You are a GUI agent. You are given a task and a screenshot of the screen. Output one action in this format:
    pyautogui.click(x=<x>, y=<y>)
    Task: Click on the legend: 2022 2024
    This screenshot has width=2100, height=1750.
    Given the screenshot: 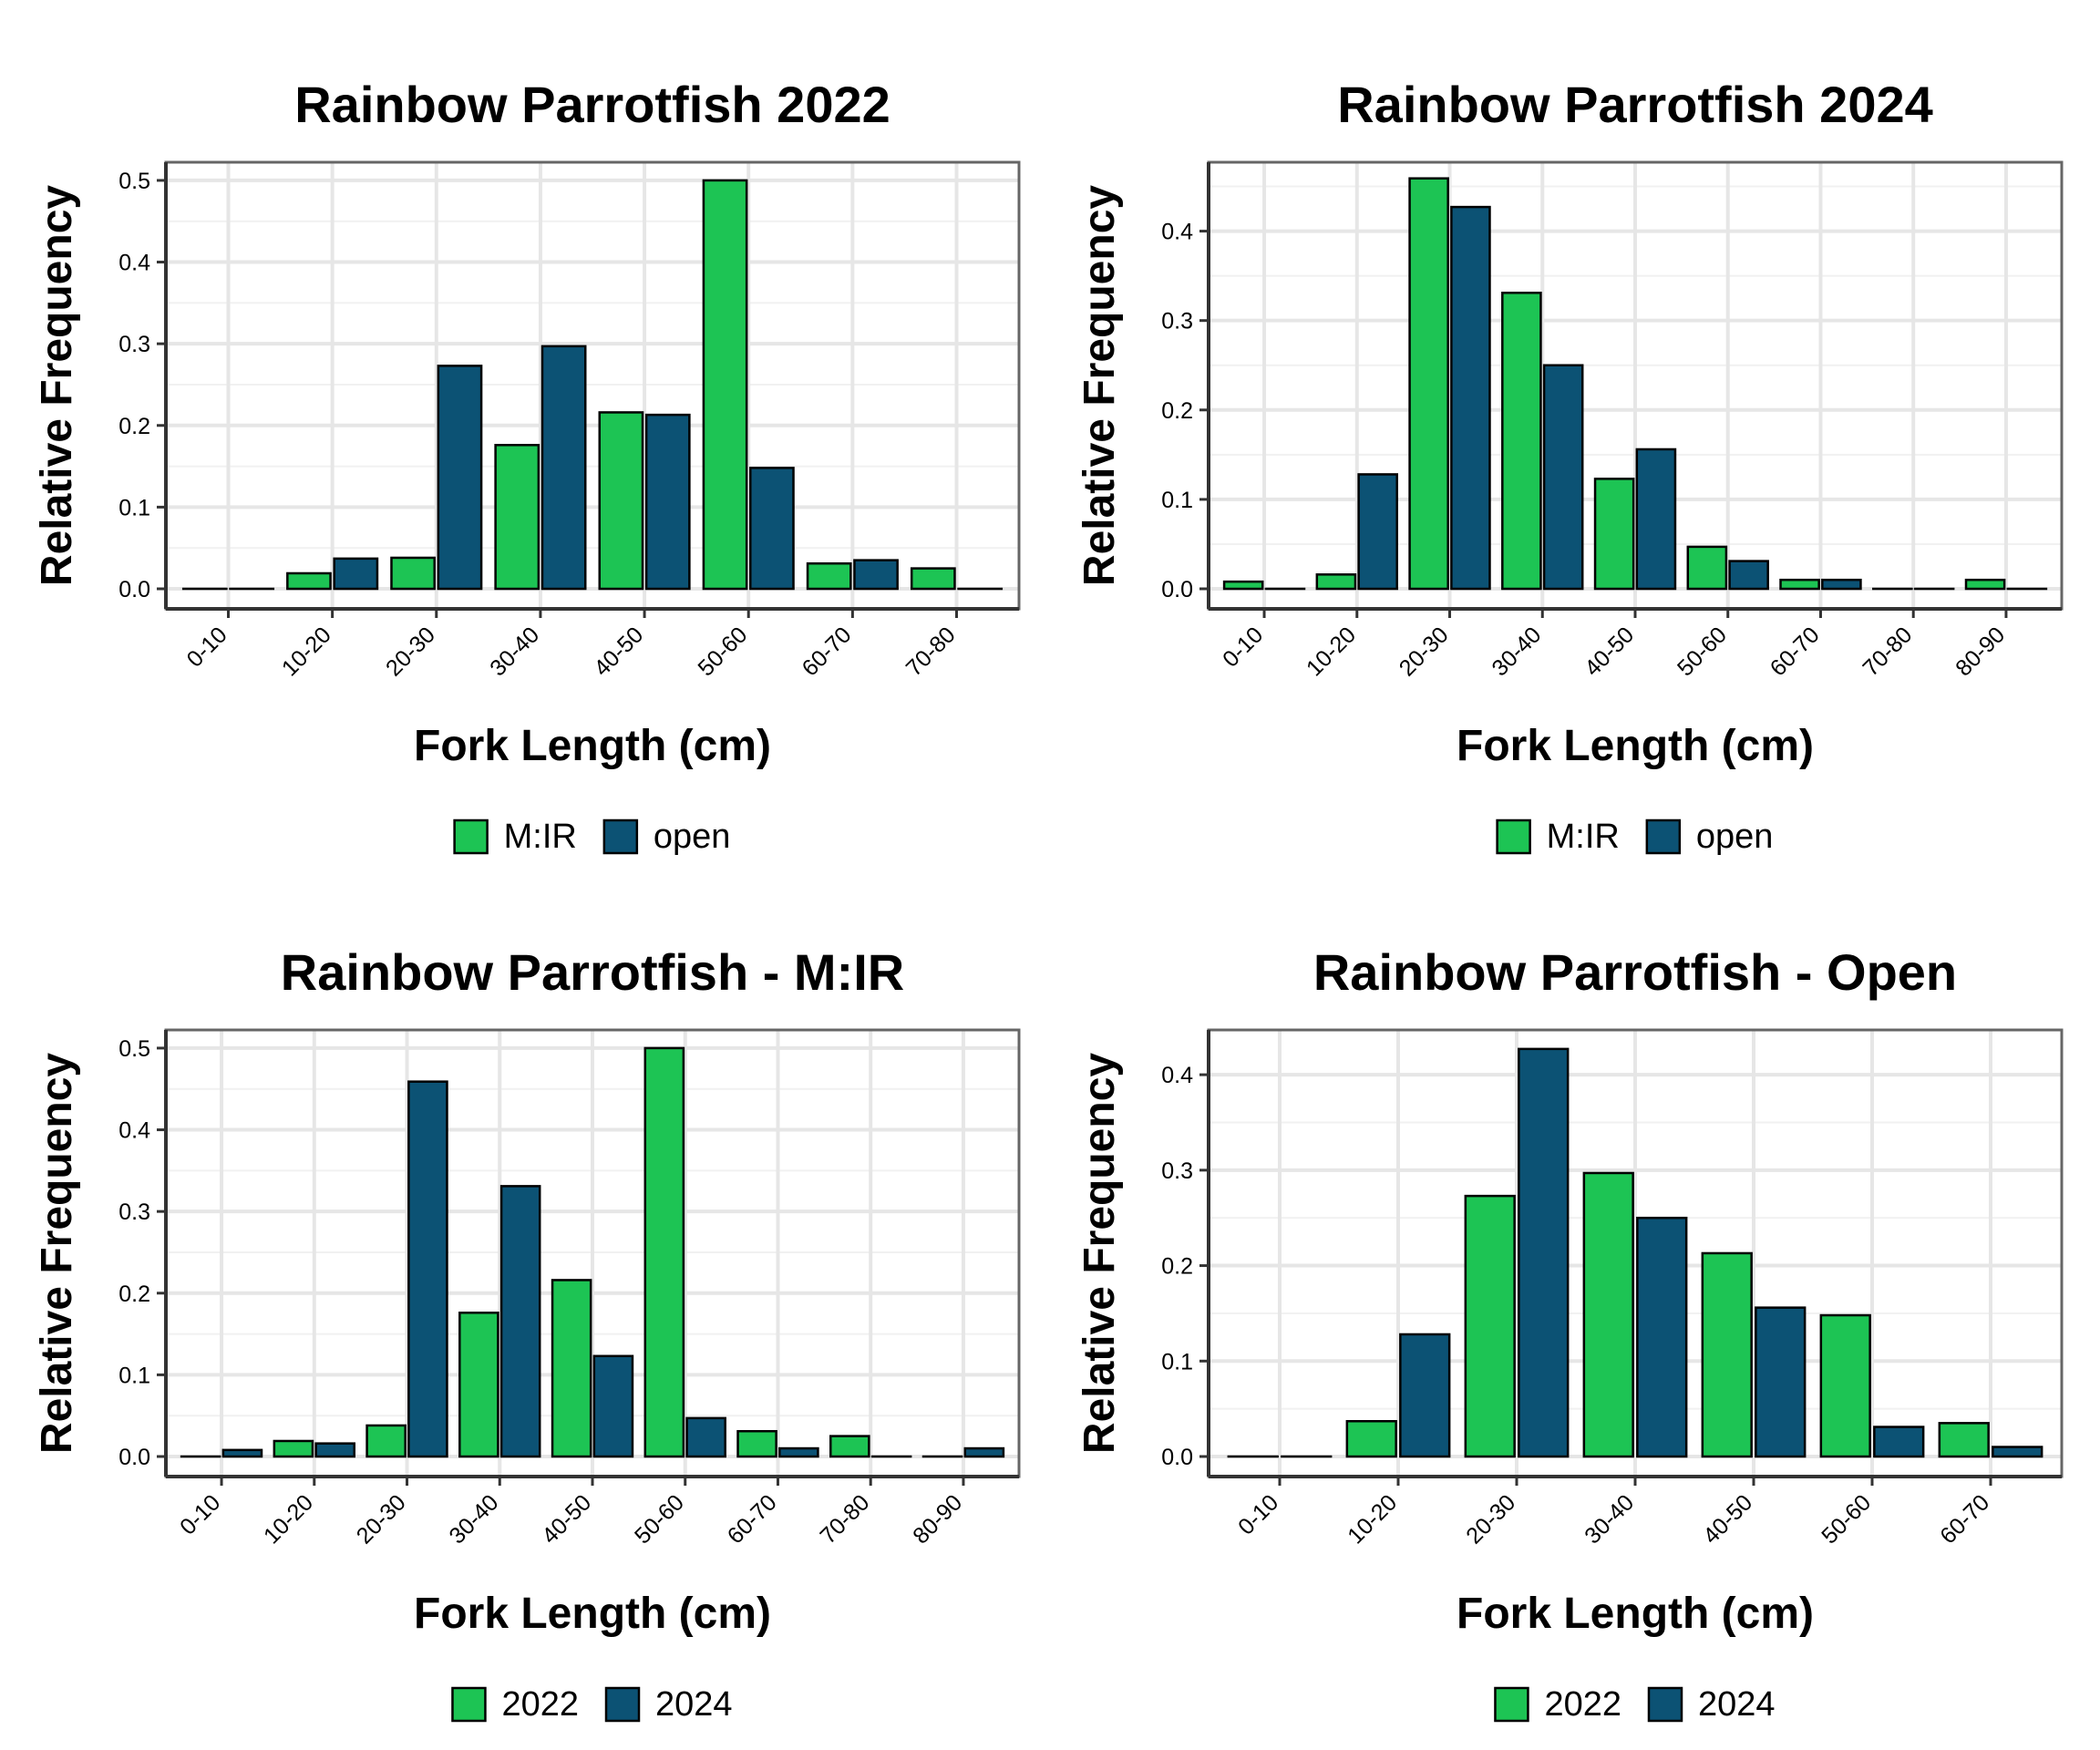 What is the action you would take?
    pyautogui.click(x=1635, y=1705)
    